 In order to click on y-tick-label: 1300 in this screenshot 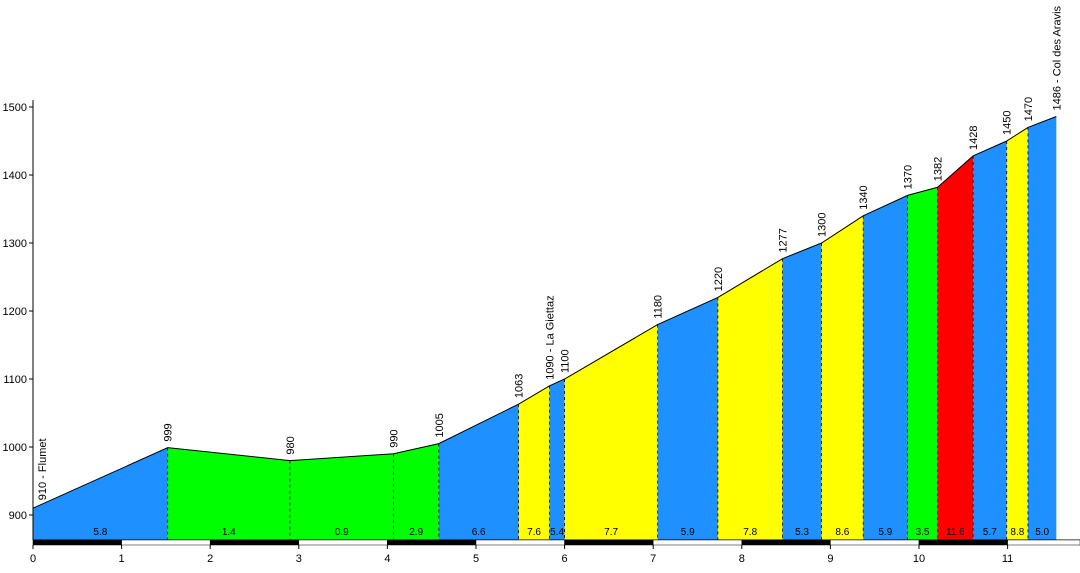, I will do `click(15, 244)`.